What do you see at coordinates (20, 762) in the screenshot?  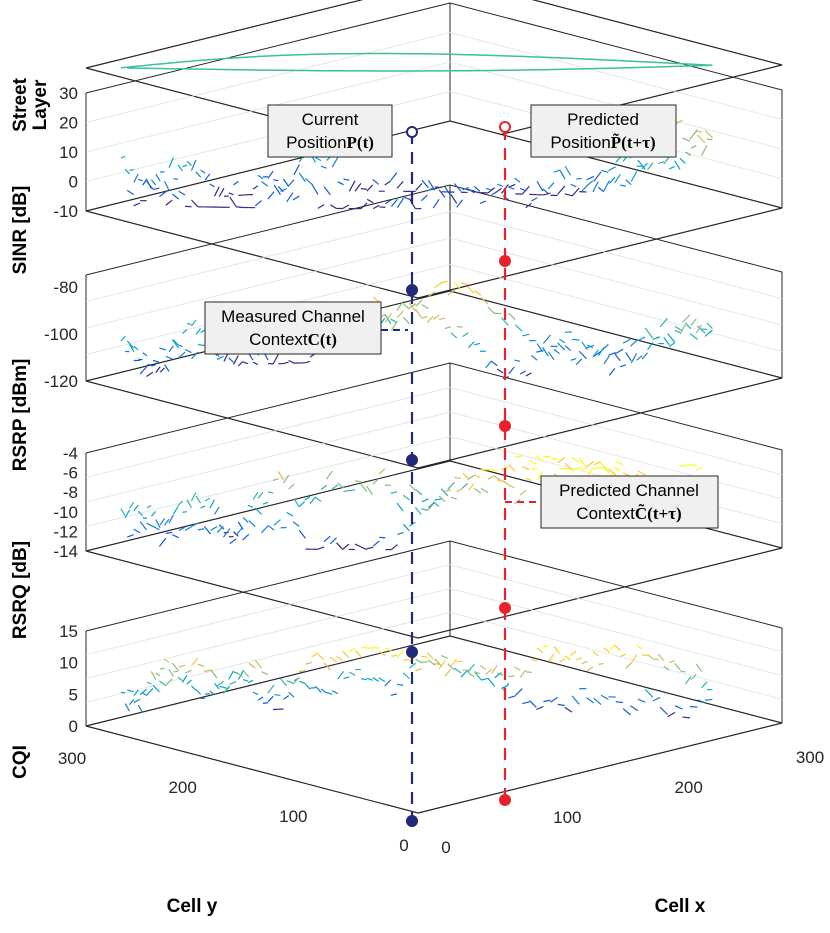 I see `ylabel-cqi: CQI` at bounding box center [20, 762].